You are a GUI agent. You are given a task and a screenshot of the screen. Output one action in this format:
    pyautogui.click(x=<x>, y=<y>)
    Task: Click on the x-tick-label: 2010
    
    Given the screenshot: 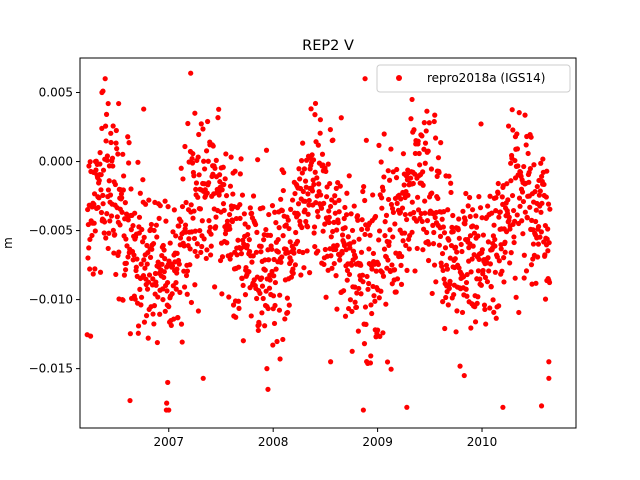 What is the action you would take?
    pyautogui.click(x=482, y=442)
    